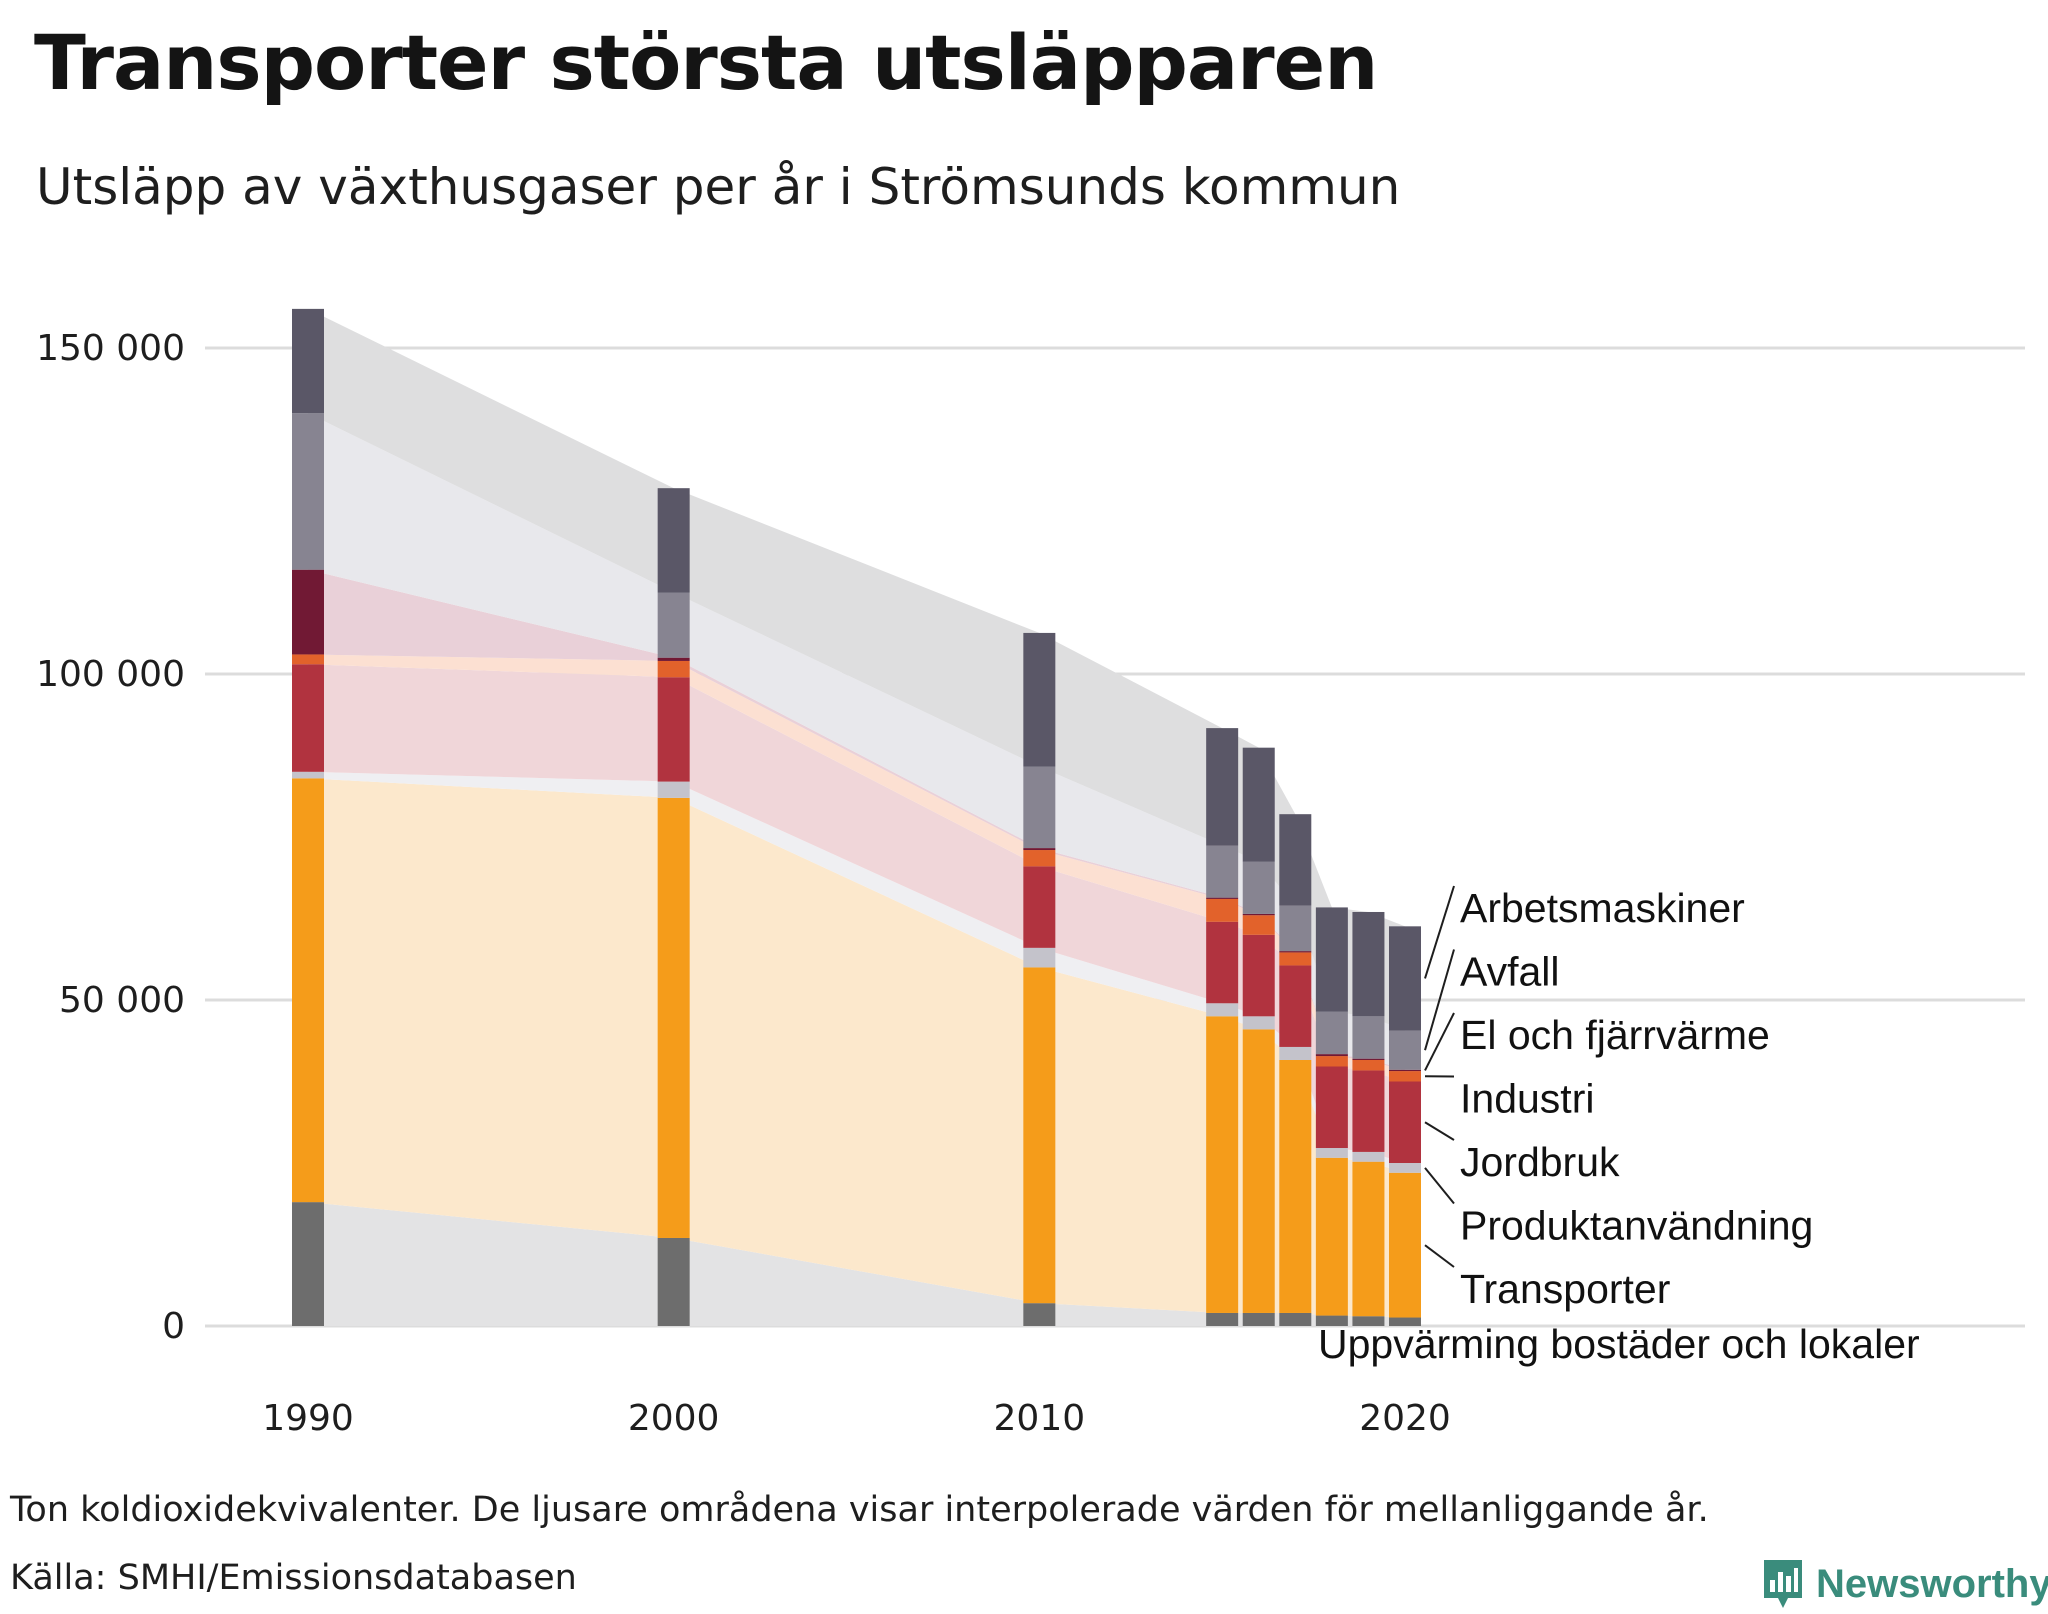 The width and height of the screenshot is (2048, 1614). What do you see at coordinates (293, 1578) in the screenshot?
I see `source-note: Källa: SMHI/Emissionsdatabasen` at bounding box center [293, 1578].